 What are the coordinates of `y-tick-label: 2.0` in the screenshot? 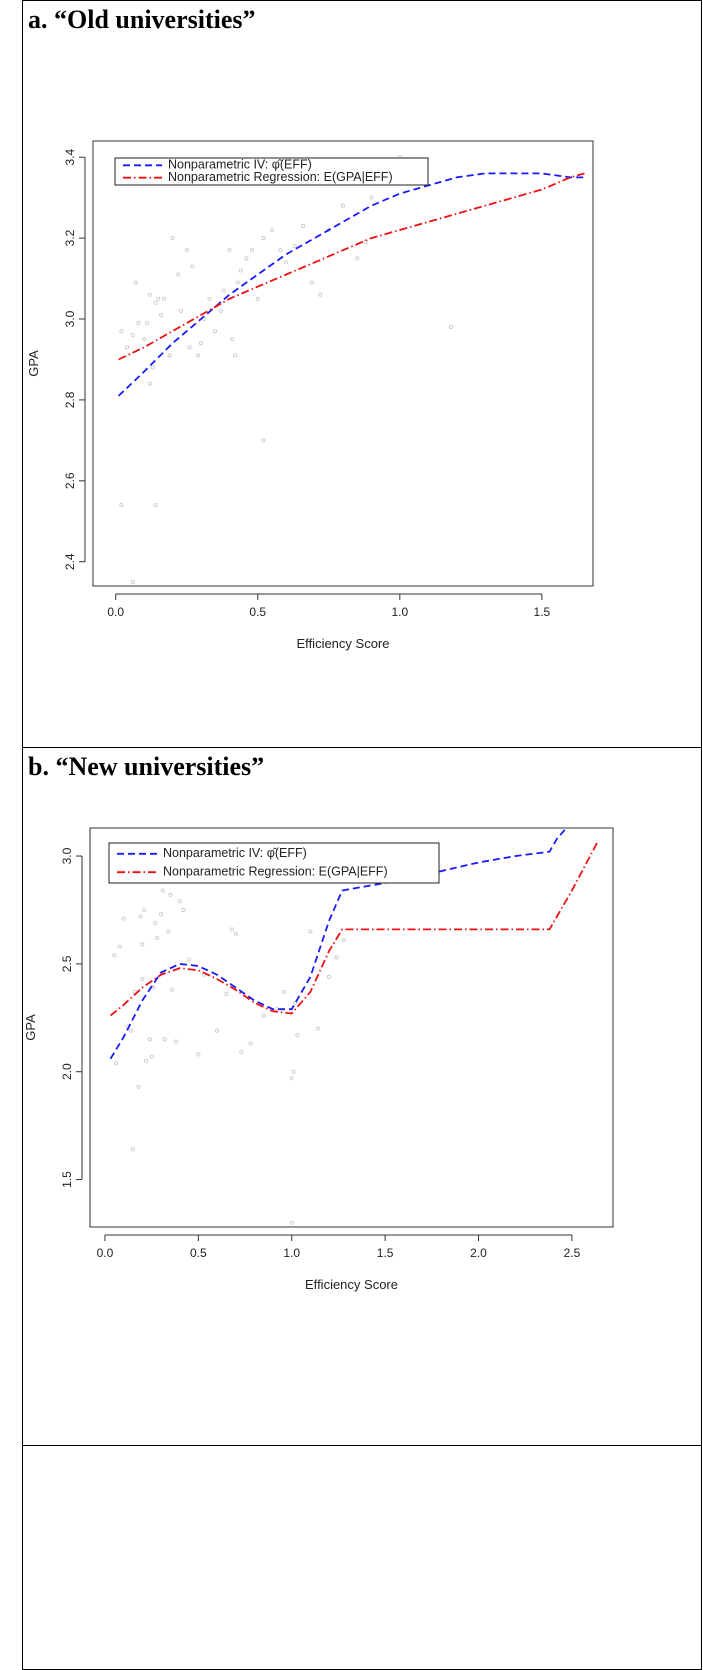 It's located at (67, 1071).